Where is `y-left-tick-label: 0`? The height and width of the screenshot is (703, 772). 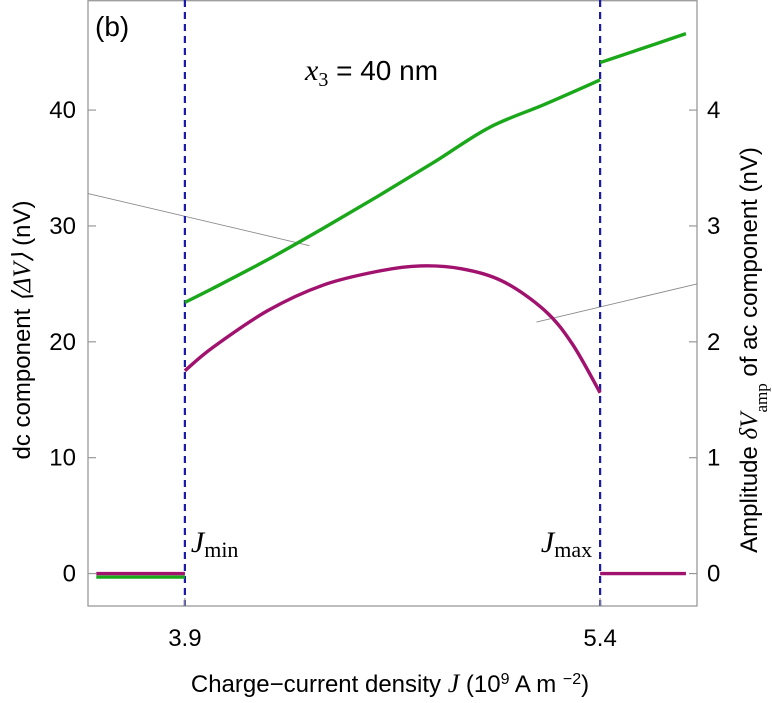
y-left-tick-label: 0 is located at coordinates (69, 574).